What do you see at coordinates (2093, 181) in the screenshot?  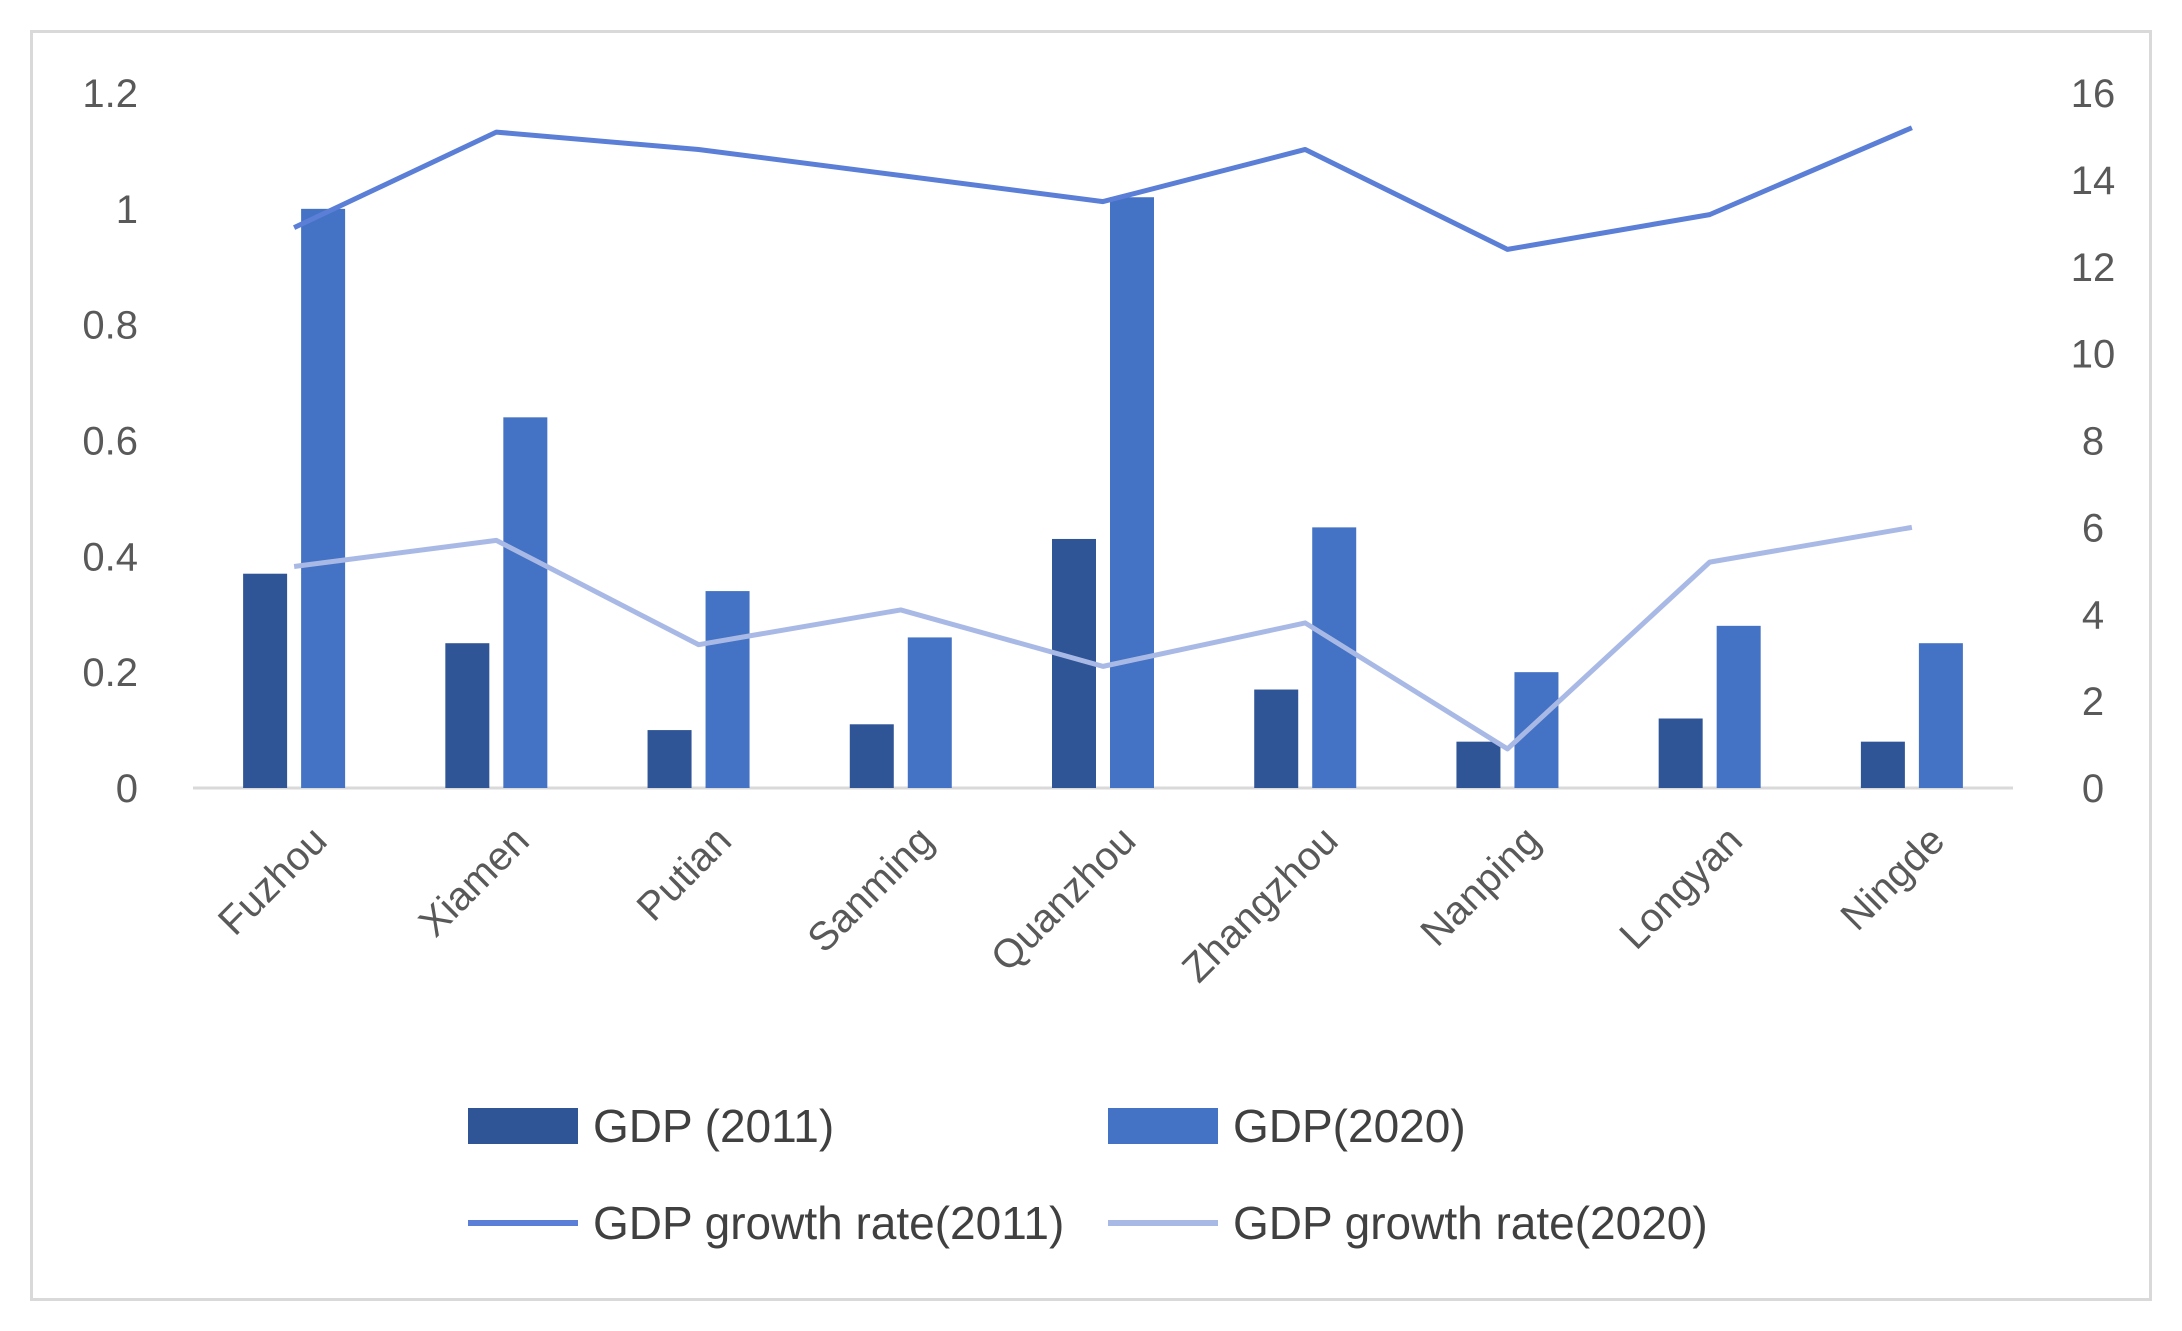 I see `y-right-tick-label: 14` at bounding box center [2093, 181].